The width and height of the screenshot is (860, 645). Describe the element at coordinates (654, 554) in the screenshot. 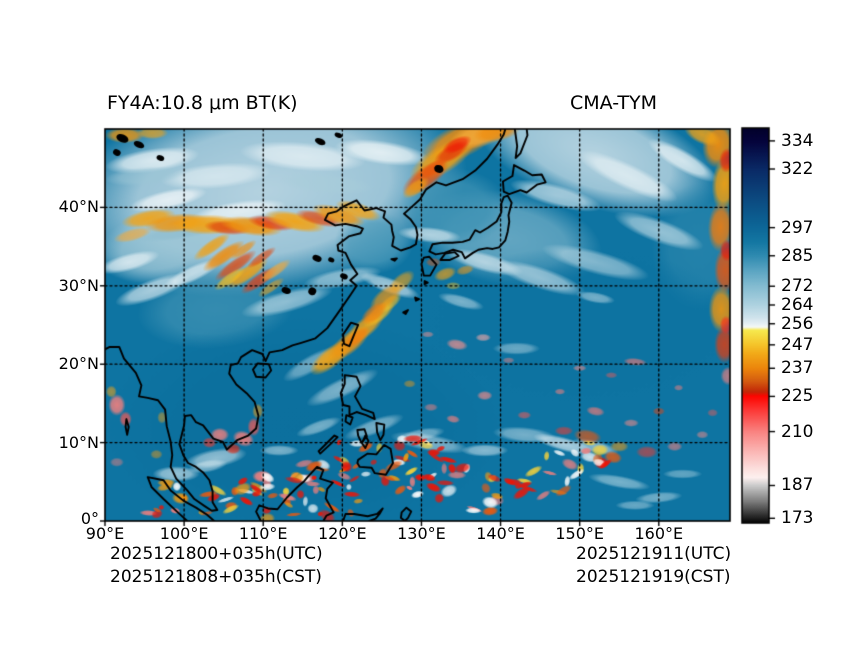

I see `valid-time-utc: 2025121911(UTC)` at that location.